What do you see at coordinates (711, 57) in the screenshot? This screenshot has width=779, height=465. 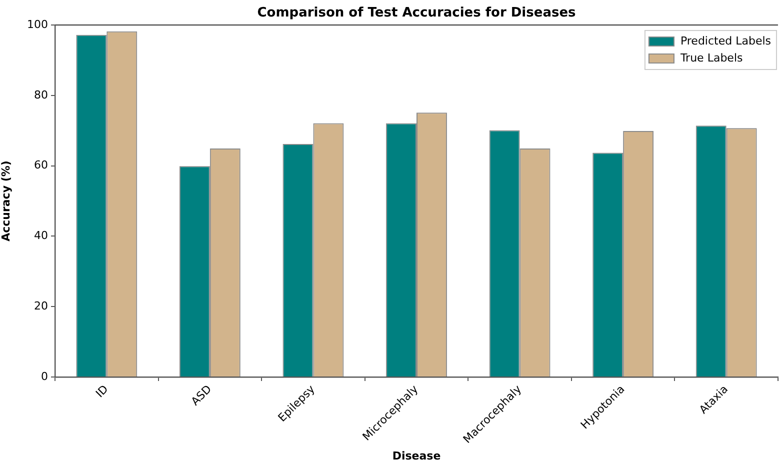 I see `legend-label: True Labels` at bounding box center [711, 57].